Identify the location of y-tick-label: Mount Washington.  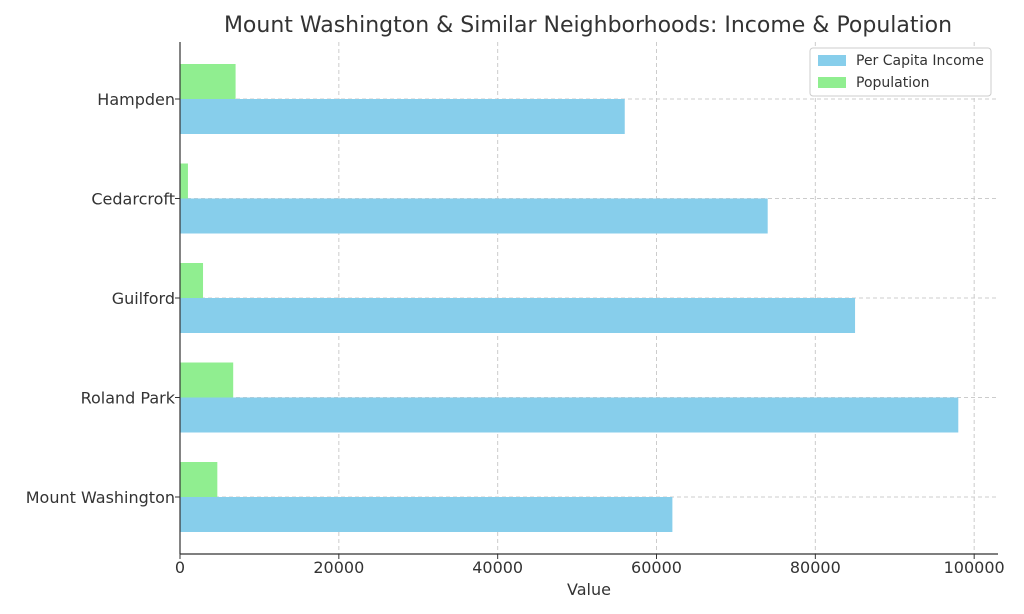
(100, 497).